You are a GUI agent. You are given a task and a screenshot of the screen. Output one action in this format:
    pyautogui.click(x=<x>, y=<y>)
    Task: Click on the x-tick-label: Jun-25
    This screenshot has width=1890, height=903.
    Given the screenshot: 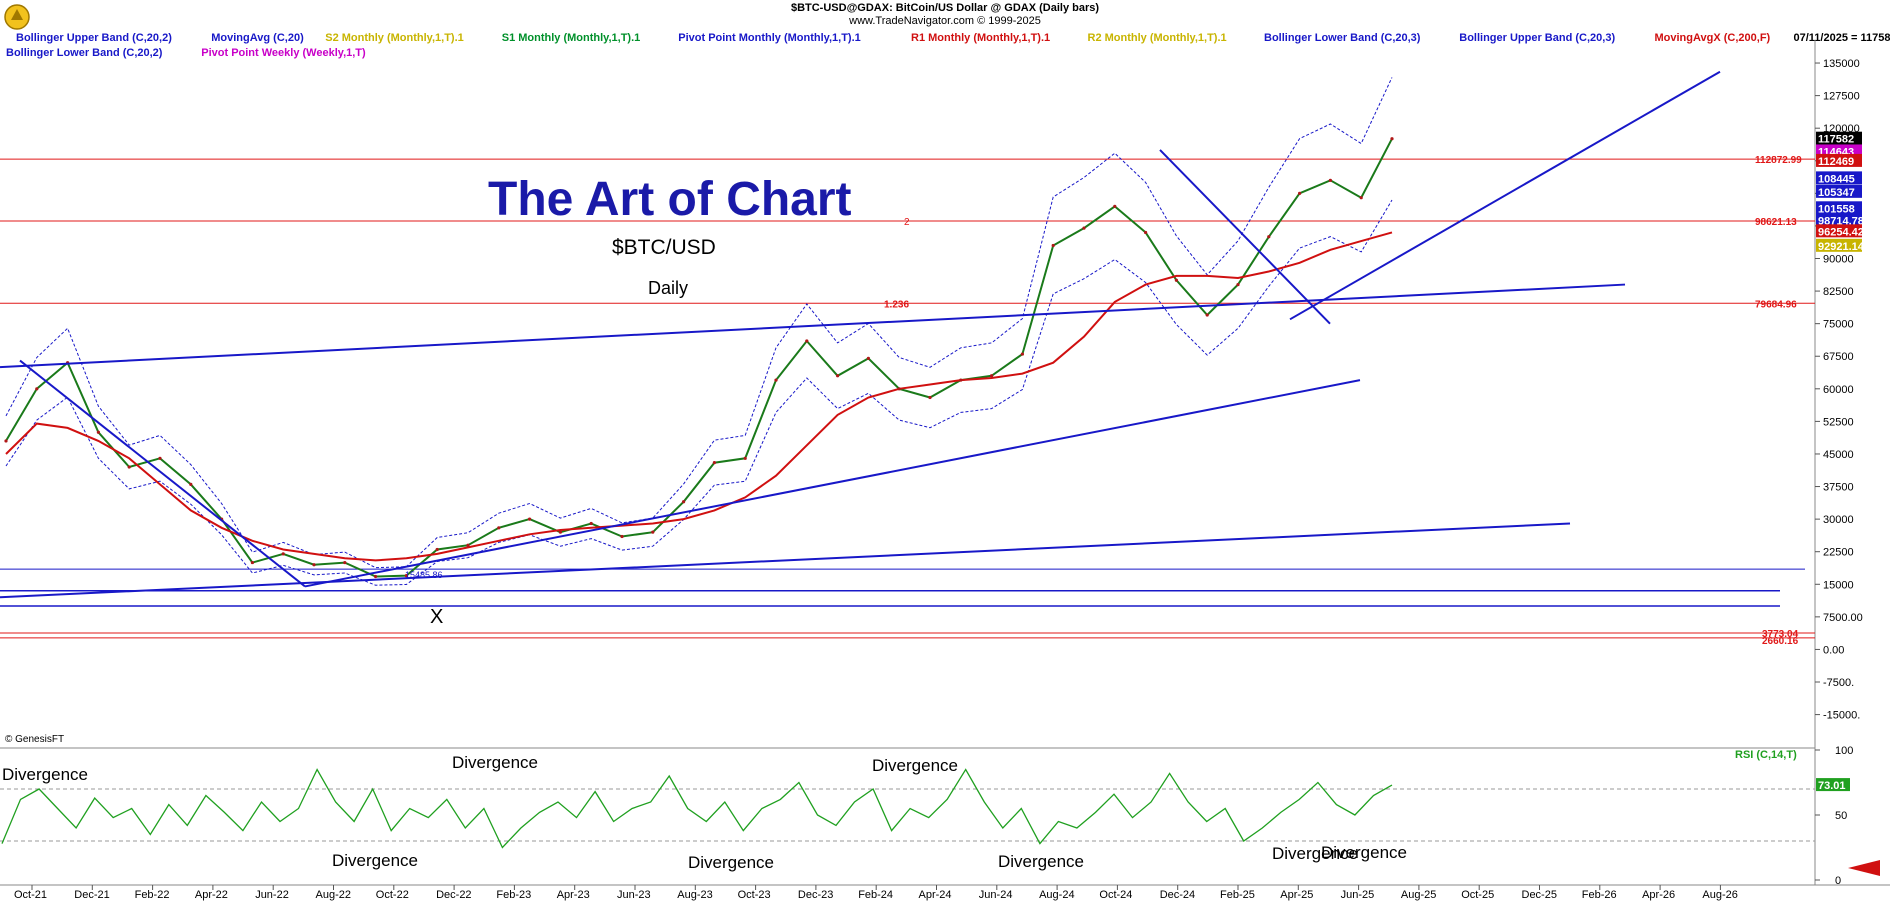 What is the action you would take?
    pyautogui.click(x=1358, y=895)
    